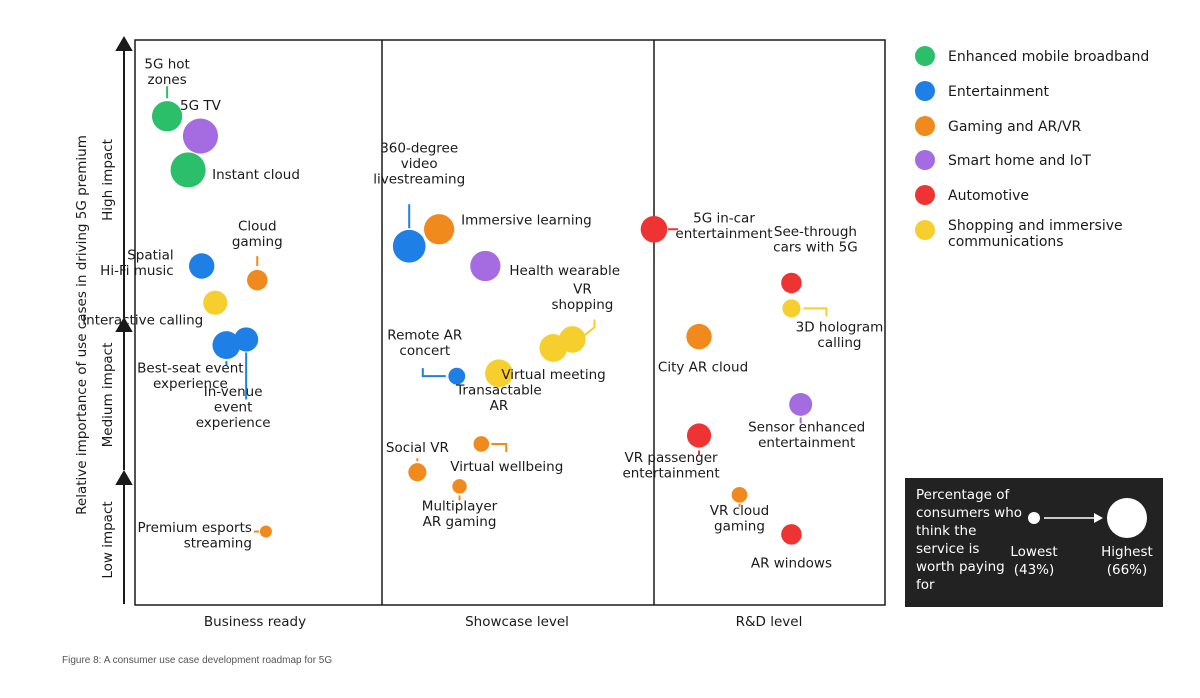  Describe the element at coordinates (925, 56) in the screenshot. I see `legend-swatch-embb` at that location.